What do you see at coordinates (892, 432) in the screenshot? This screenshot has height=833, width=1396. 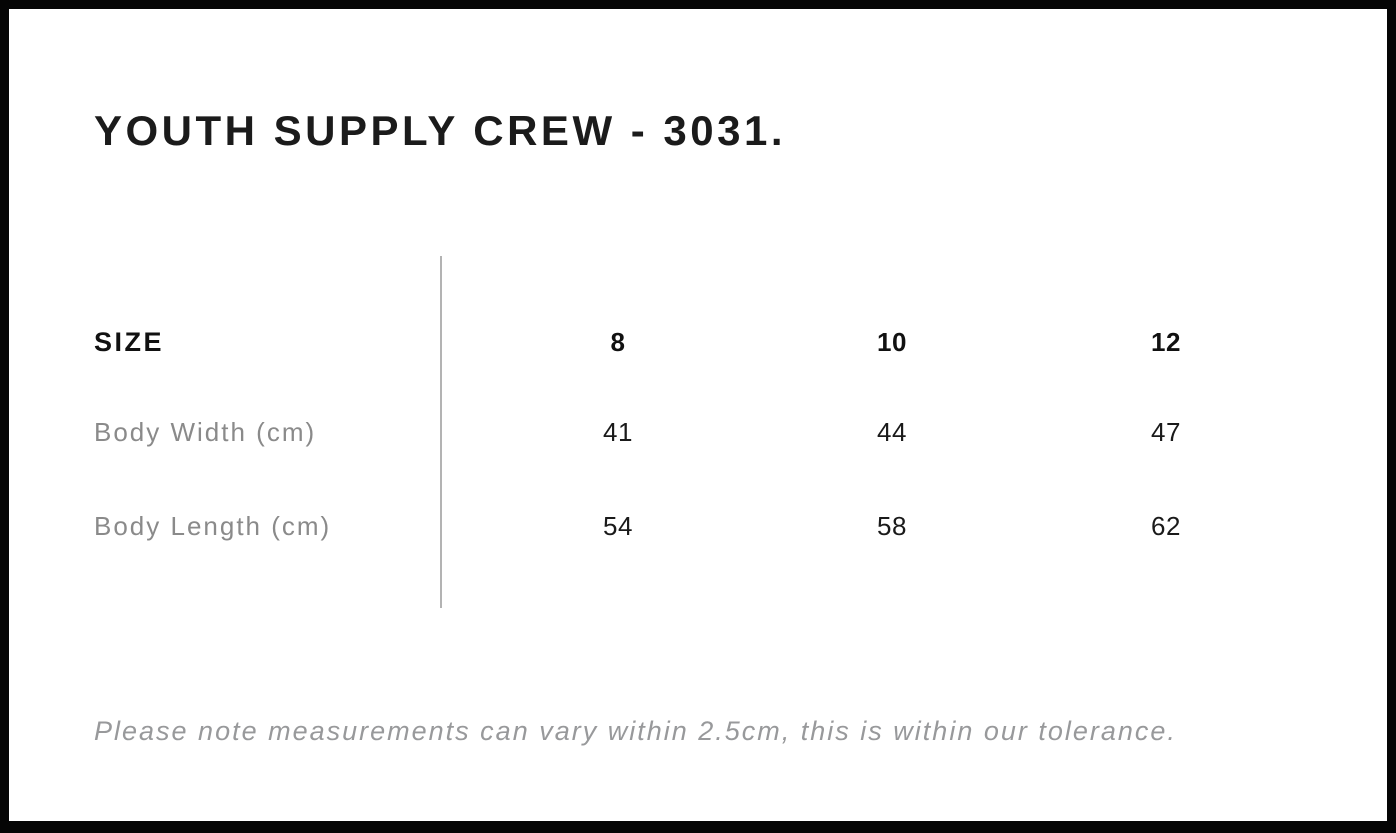 I see `body-width-size-10: 44` at bounding box center [892, 432].